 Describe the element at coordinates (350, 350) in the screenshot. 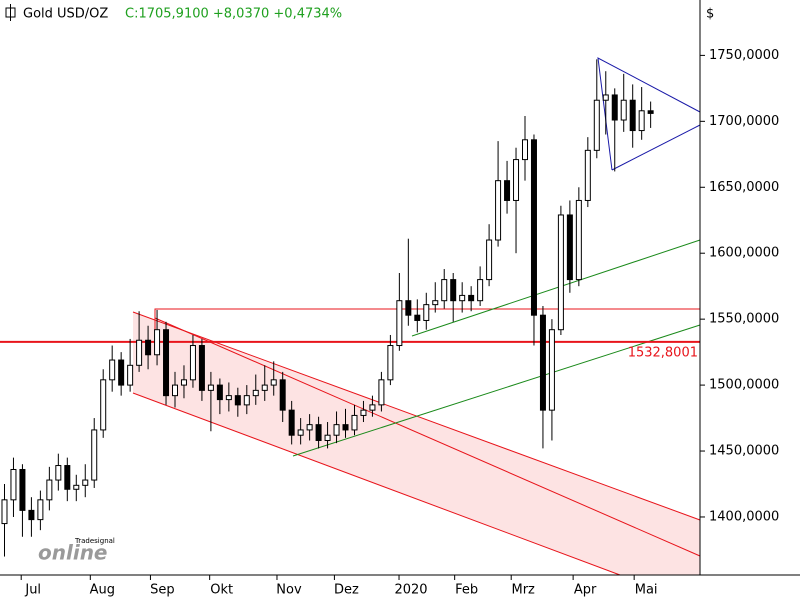

I see `reference-group: 1532,8001` at that location.